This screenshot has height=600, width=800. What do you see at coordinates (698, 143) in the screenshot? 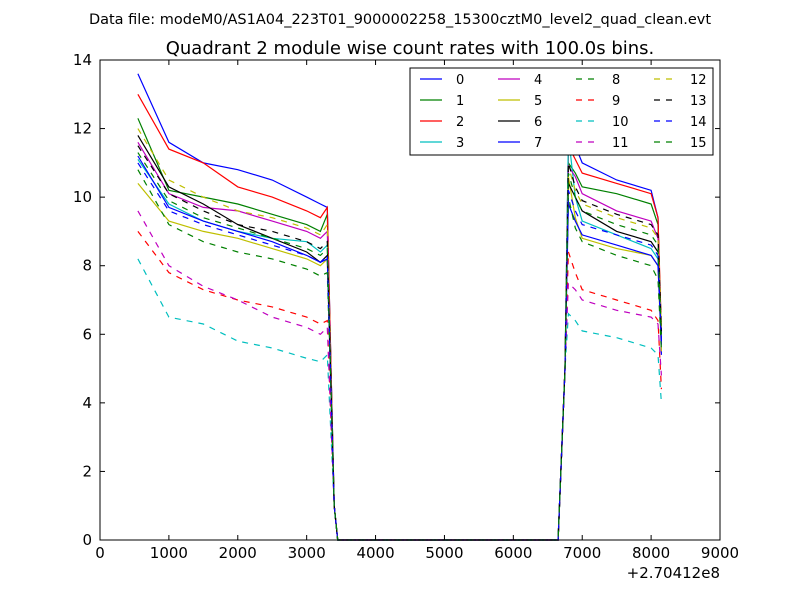
I see `legend-label-15: 15` at bounding box center [698, 143].